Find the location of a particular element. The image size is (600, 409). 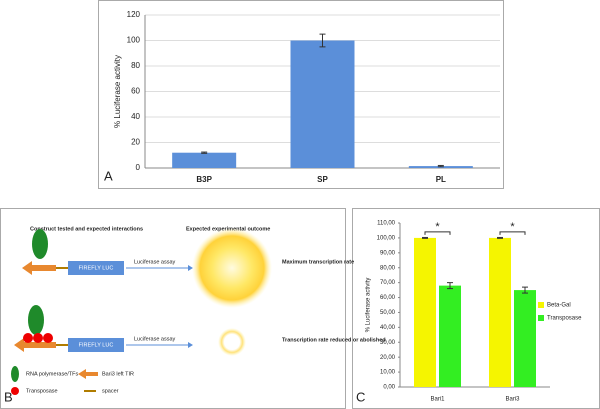

y-tick-label: 10,00 is located at coordinates (388, 373).